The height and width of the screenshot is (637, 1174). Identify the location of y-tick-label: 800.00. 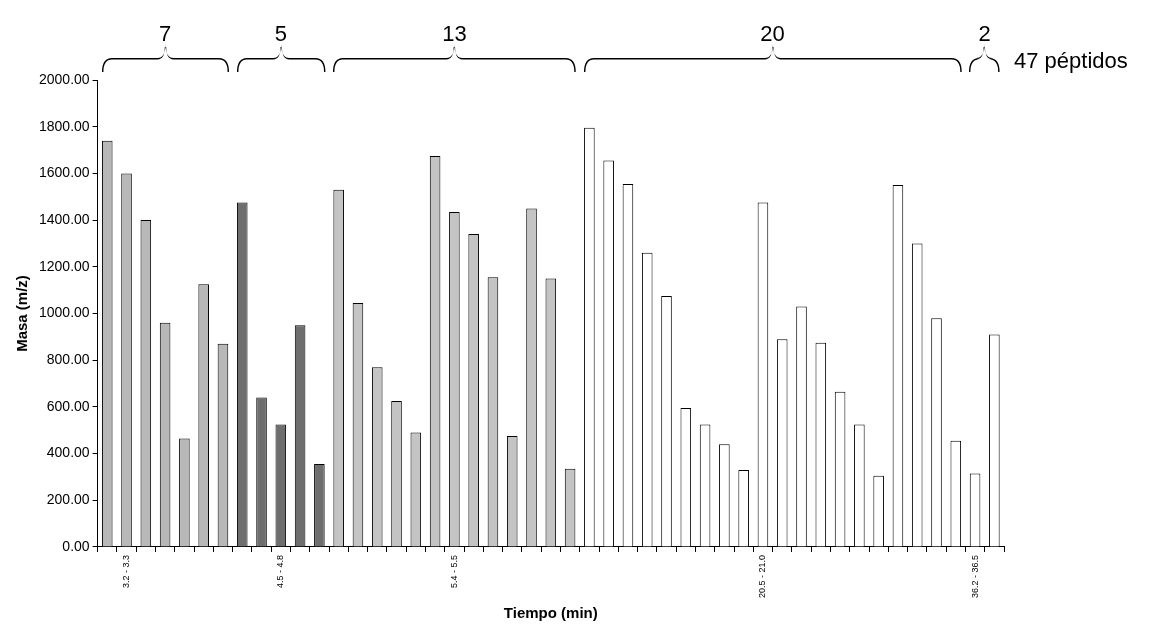
(68, 359).